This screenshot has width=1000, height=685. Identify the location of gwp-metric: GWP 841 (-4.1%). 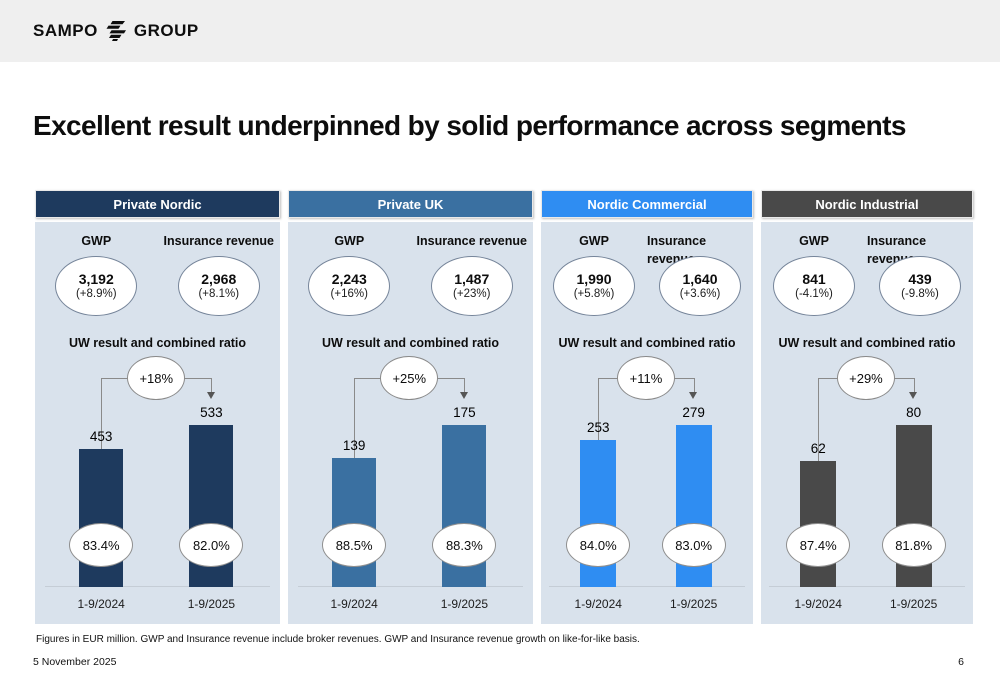
(814, 274).